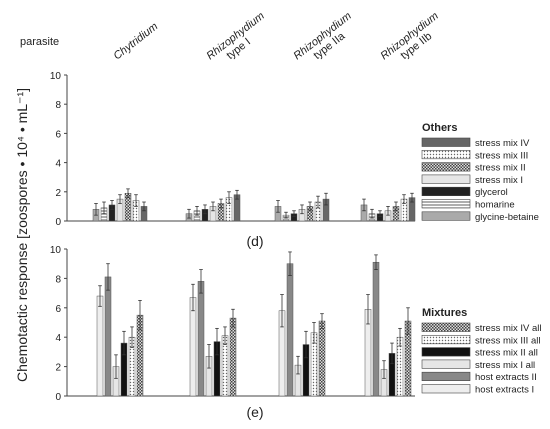 The width and height of the screenshot is (550, 429). Describe the element at coordinates (56, 250) in the screenshot. I see `y-tick-label-e: 10` at that location.